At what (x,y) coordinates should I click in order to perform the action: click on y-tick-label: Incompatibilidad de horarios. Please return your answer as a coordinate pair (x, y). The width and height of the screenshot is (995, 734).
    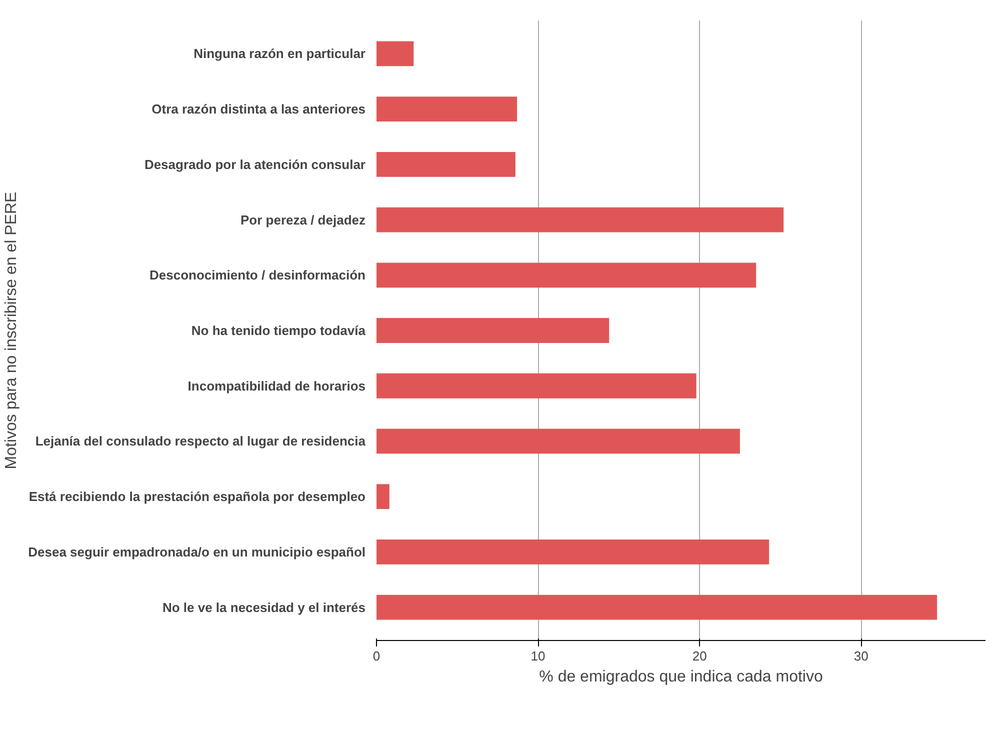
    Looking at the image, I should click on (277, 386).